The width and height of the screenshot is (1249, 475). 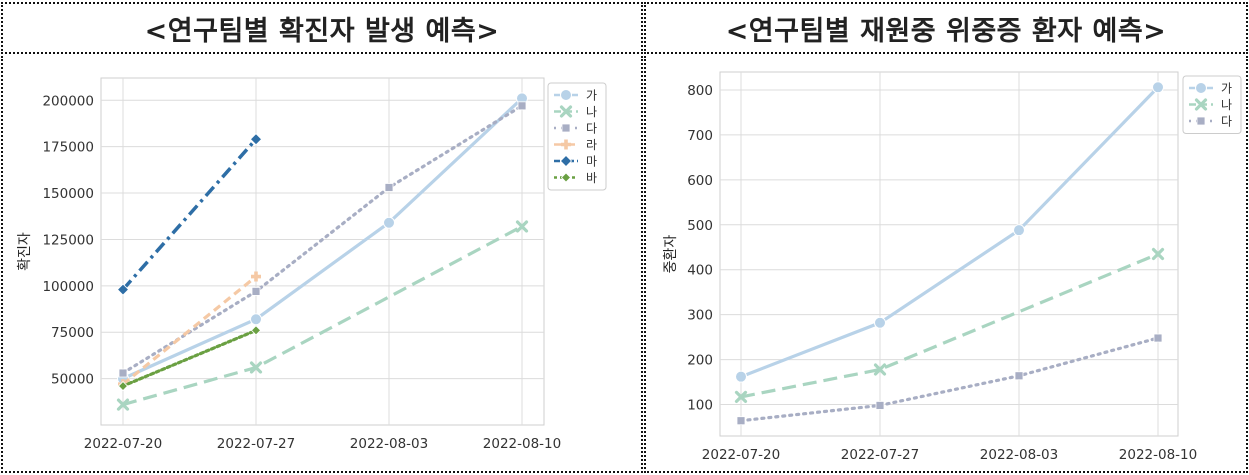 I want to click on y-axis-label: 확진자, so click(x=25, y=251).